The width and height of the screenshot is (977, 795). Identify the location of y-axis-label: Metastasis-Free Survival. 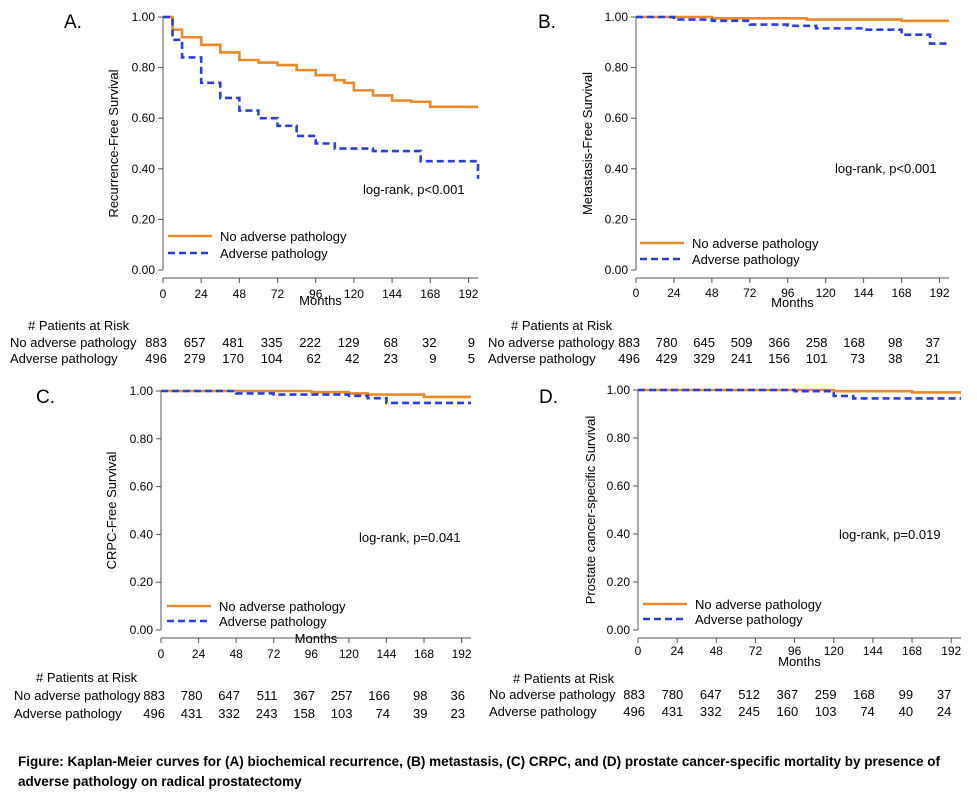
(587, 143).